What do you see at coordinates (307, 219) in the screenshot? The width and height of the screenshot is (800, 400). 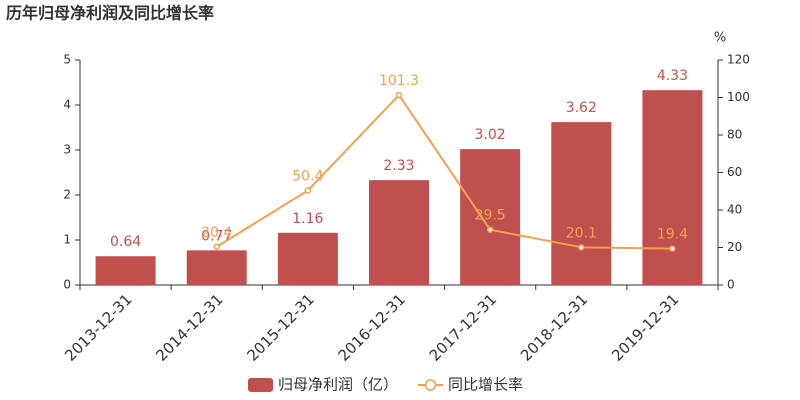 I see `bar-value-label: 1.16` at bounding box center [307, 219].